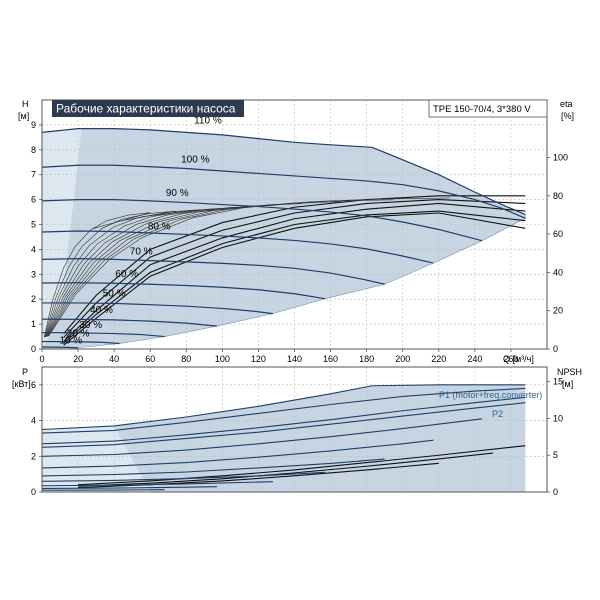 The height and width of the screenshot is (600, 600). Describe the element at coordinates (23, 116) in the screenshot. I see `y-axis-unit: [м]` at that location.